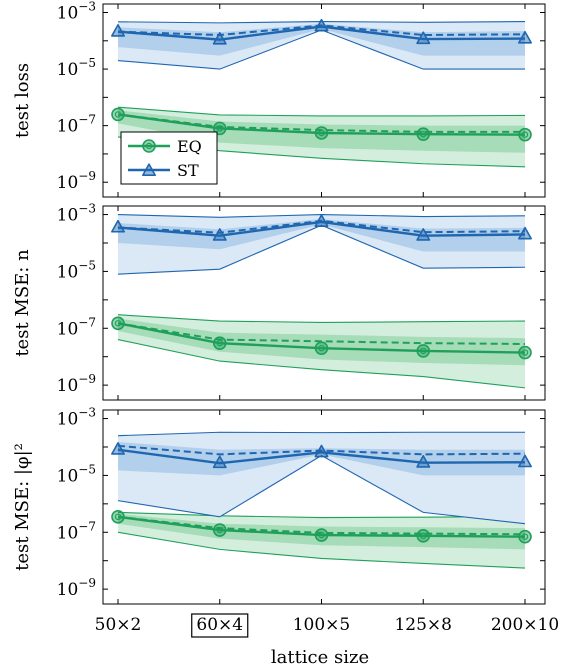  Describe the element at coordinates (22, 303) in the screenshot. I see `y-axis-label: test MSE: n` at that location.